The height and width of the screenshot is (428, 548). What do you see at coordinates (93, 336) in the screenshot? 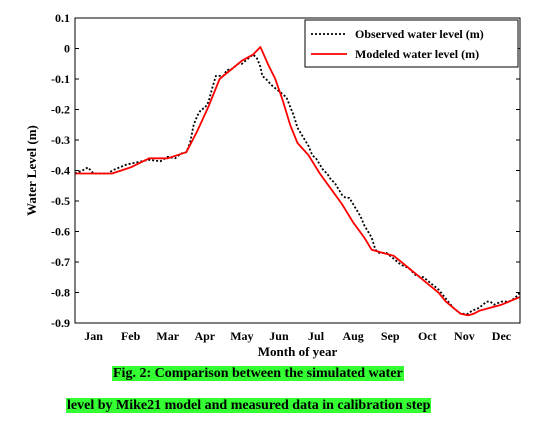
I see `x-tick-label: Jan` at bounding box center [93, 336].